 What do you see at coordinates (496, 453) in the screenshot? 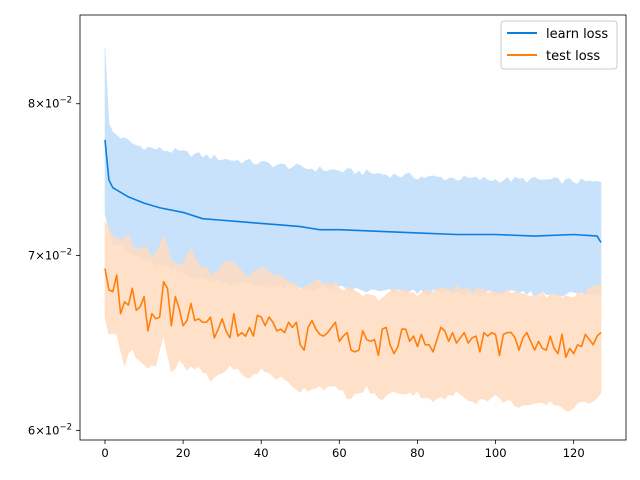
I see `x-tick-label: 100` at bounding box center [496, 453].